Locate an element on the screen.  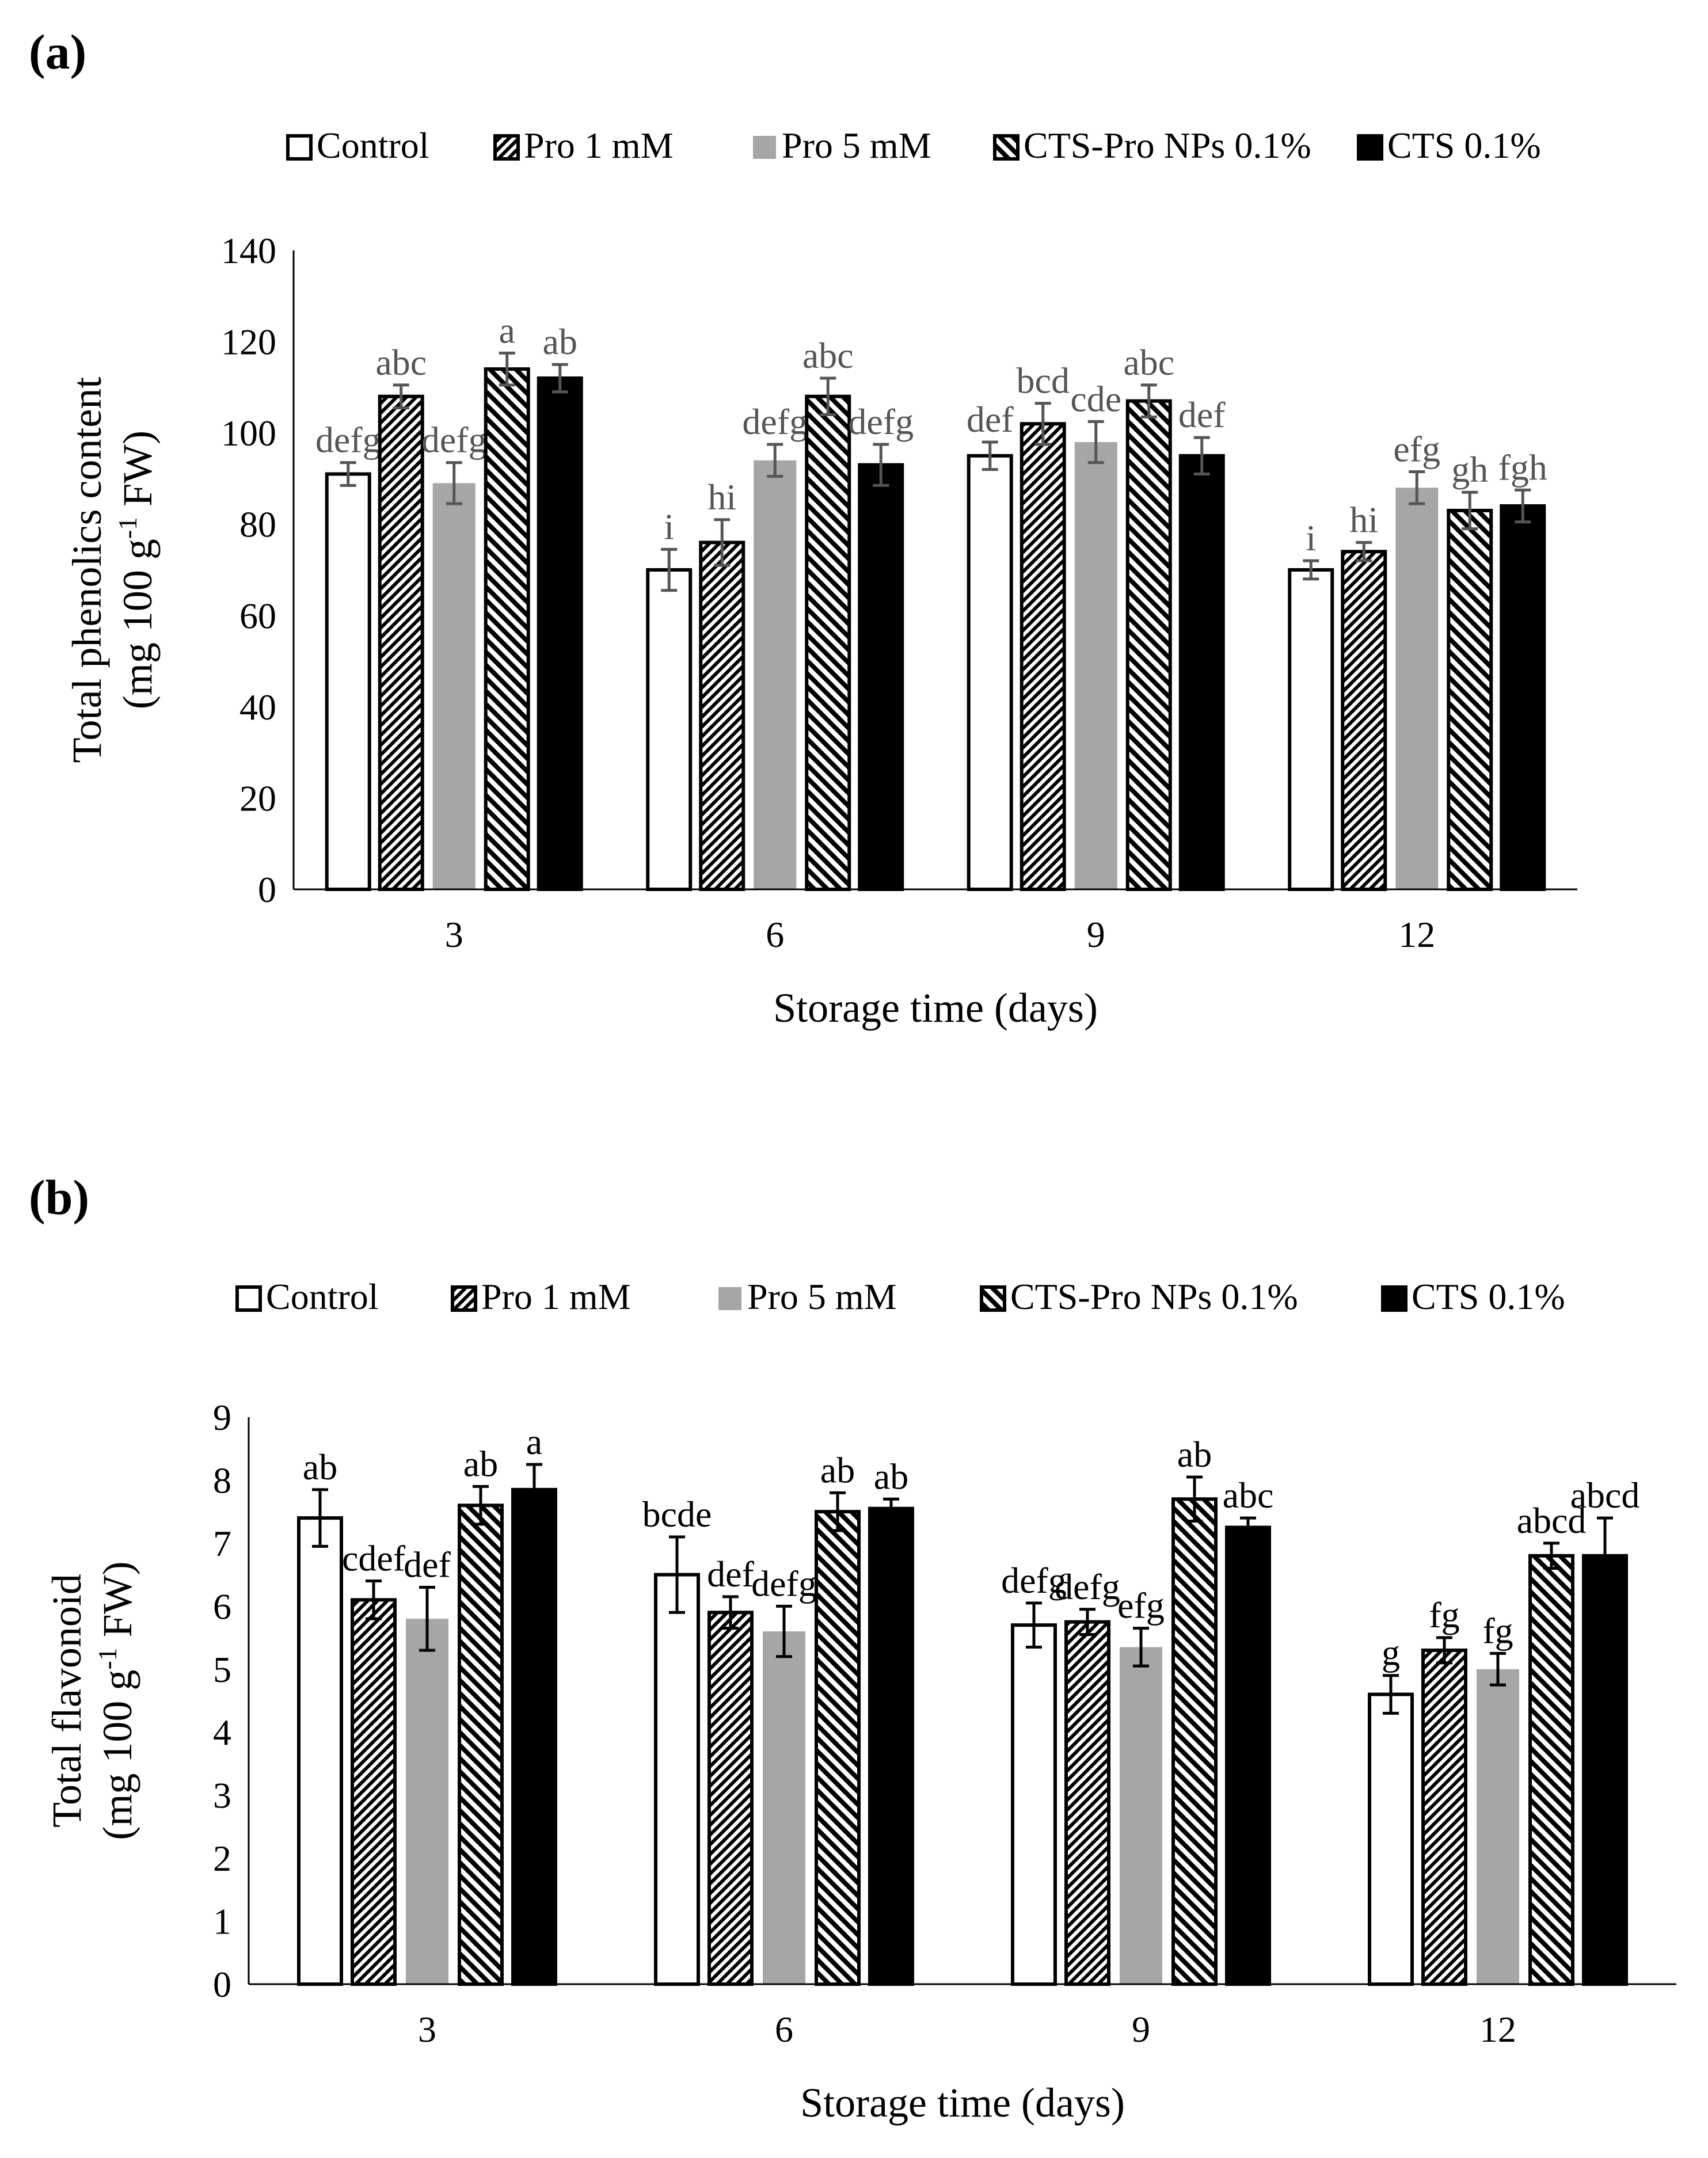
legend-swatch-pro-1-mm is located at coordinates (506, 147).